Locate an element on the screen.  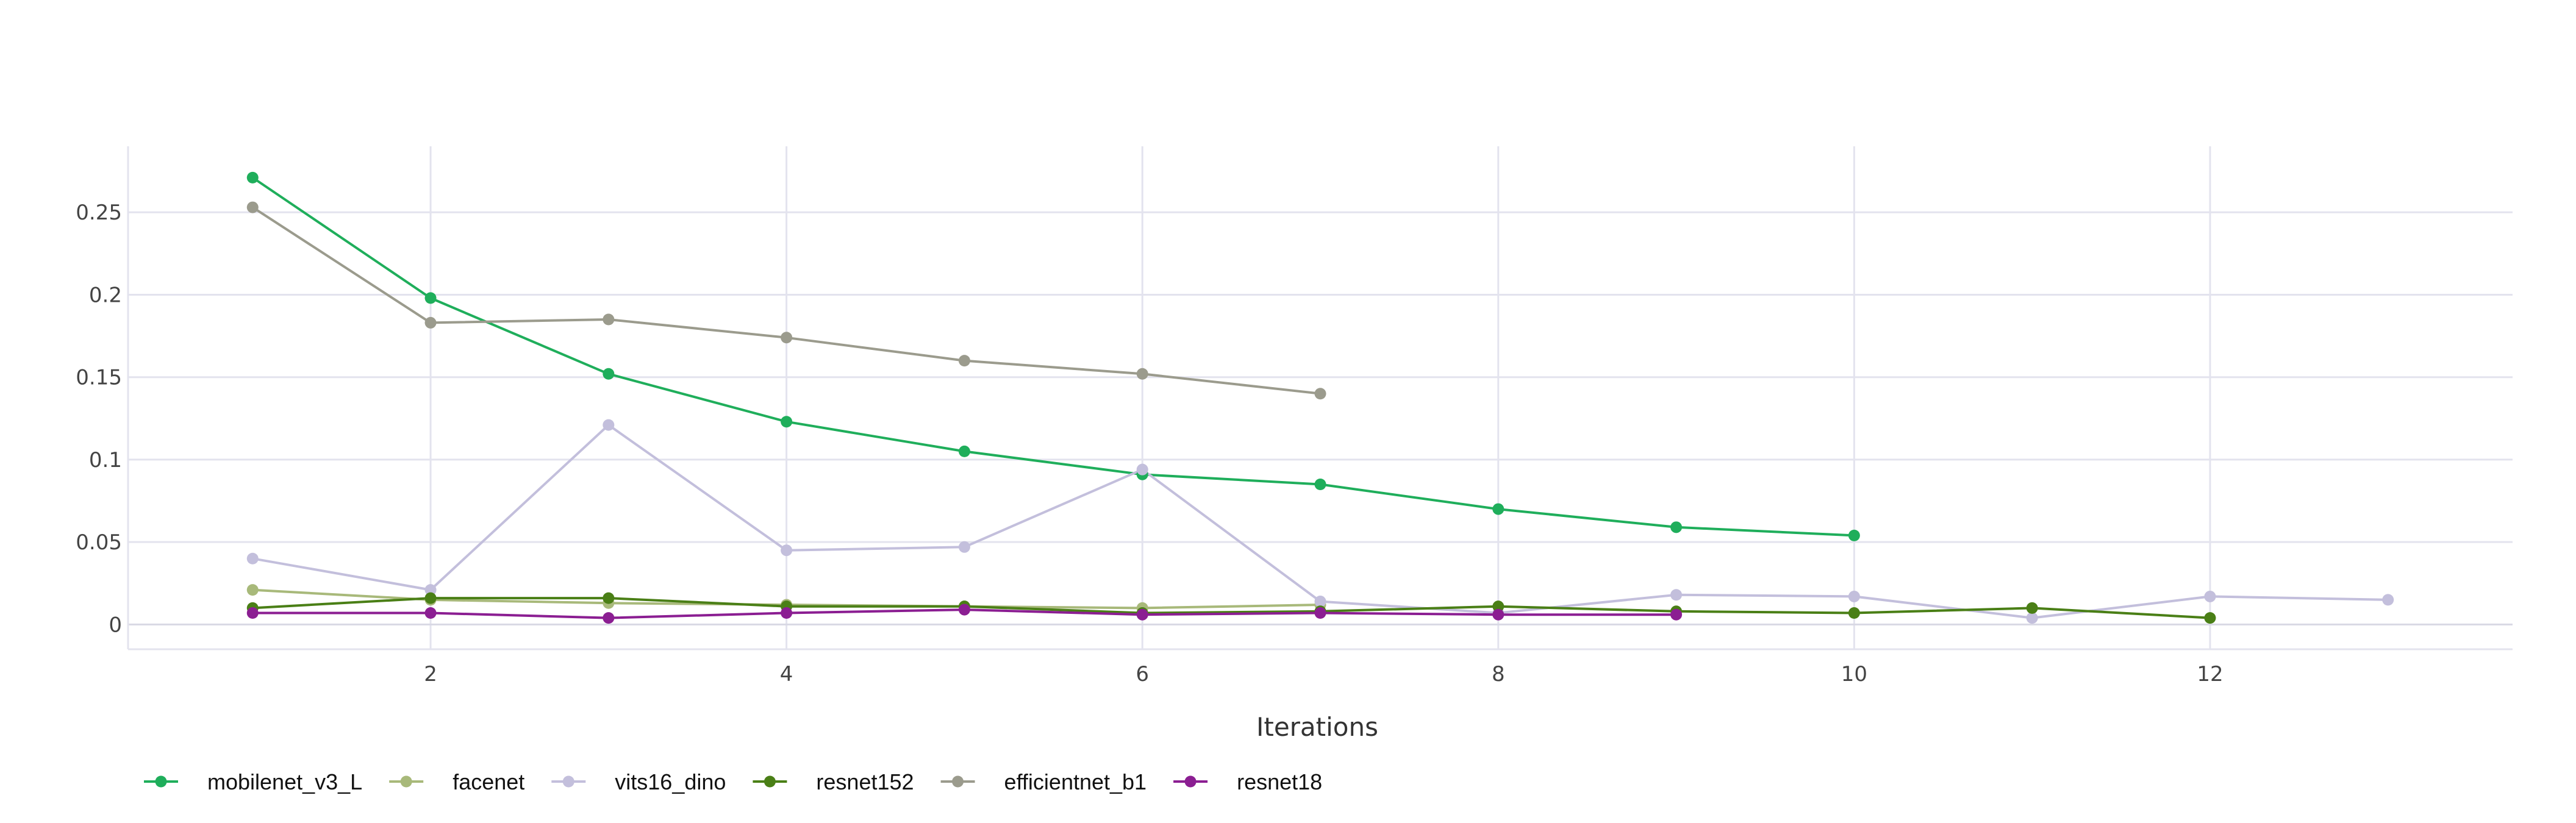
legend-item-facenet: facenet is located at coordinates (457, 781).